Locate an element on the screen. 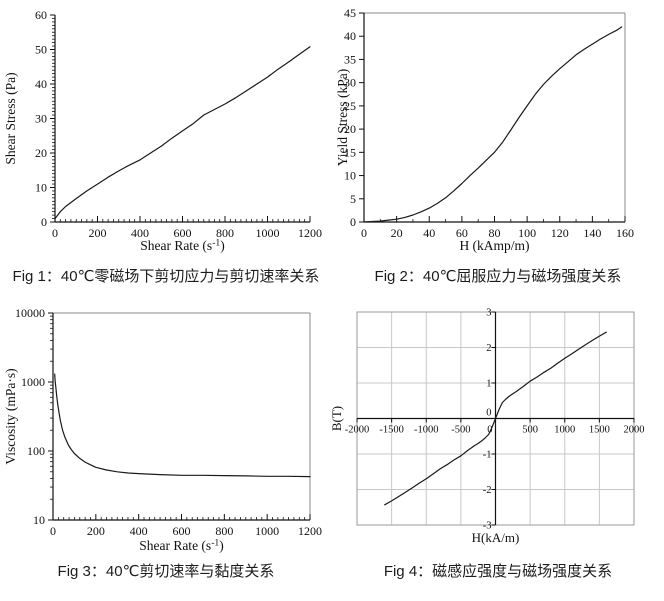 This screenshot has width=664, height=601. svg-text: 160 is located at coordinates (625, 233).